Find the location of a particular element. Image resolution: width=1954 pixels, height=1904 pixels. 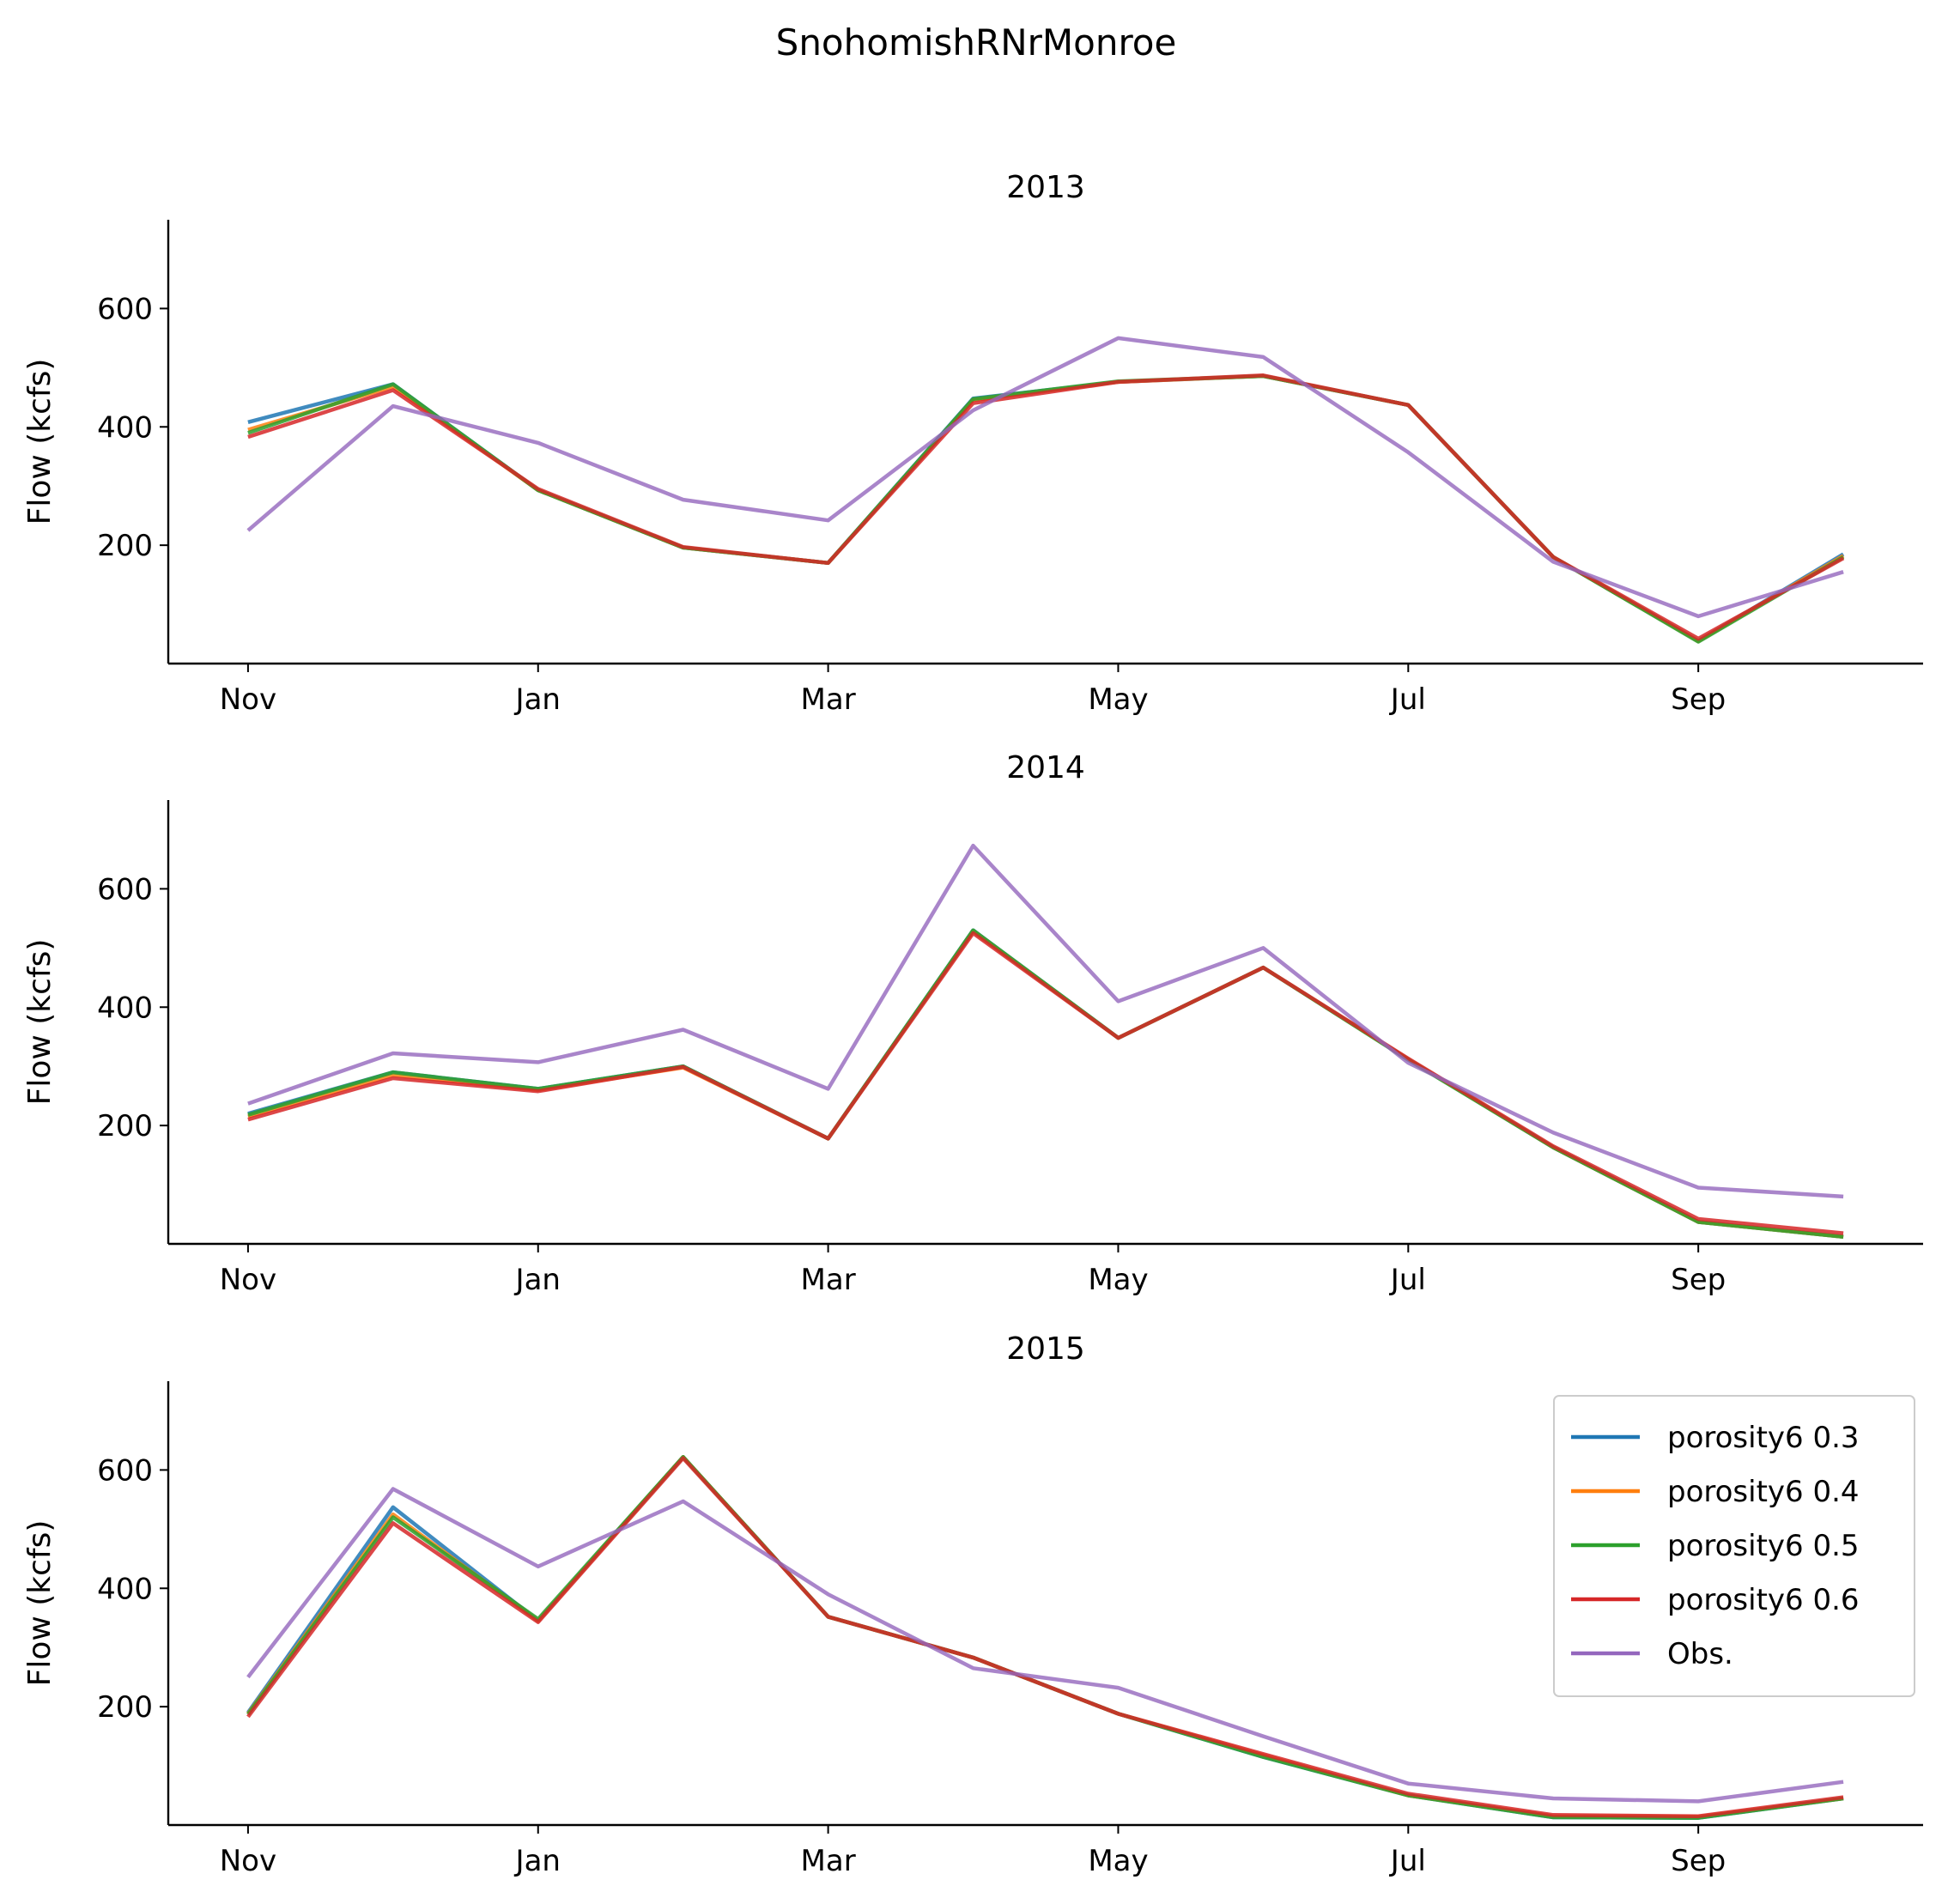

panel-title: 2013 is located at coordinates (1045, 188).